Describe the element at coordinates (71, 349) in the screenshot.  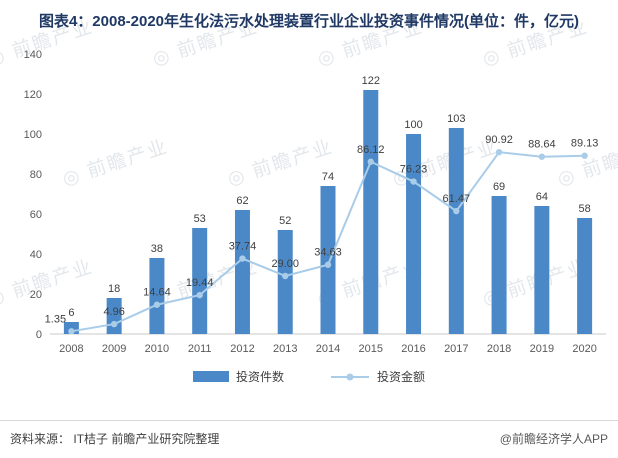
I see `x-axis-tick-label: 2008` at that location.